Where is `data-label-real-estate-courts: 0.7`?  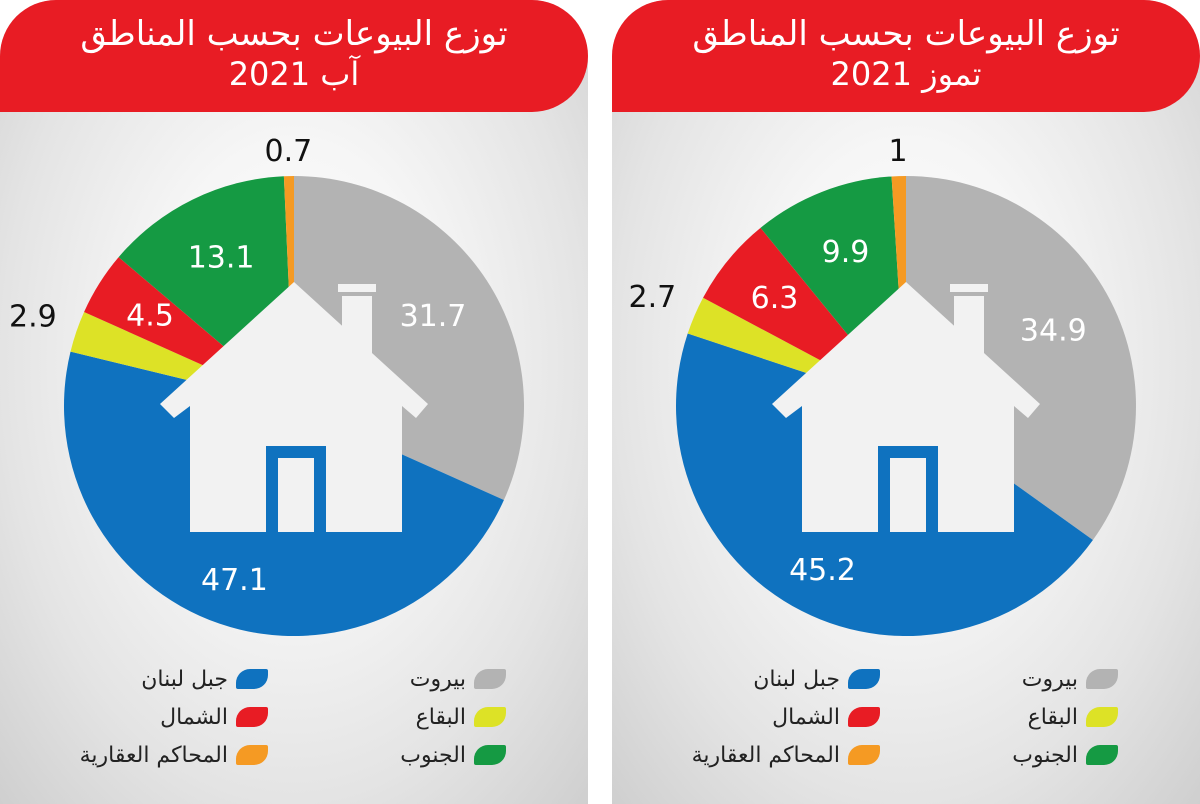
data-label-real-estate-courts: 0.7 is located at coordinates (289, 151).